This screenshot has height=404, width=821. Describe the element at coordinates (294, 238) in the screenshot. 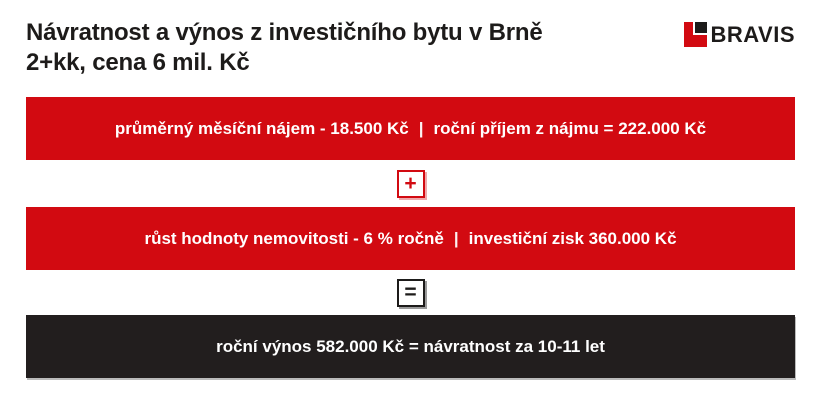

I see `growth-left-text: růst hodnoty nemovitosti - 6 % ročně` at that location.